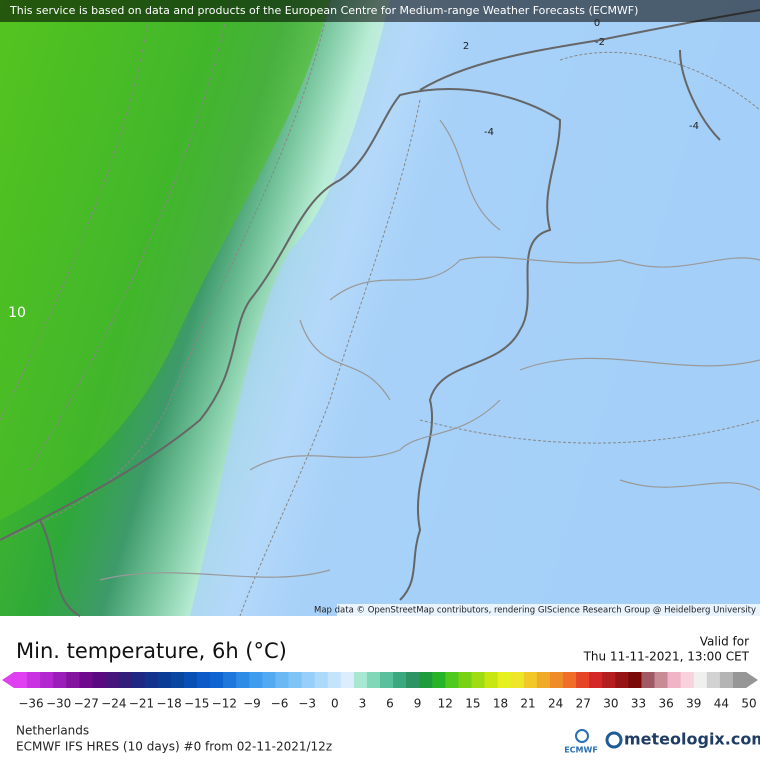 The width and height of the screenshot is (760, 764). What do you see at coordinates (280, 704) in the screenshot?
I see `scale-tick-label: −6` at bounding box center [280, 704].